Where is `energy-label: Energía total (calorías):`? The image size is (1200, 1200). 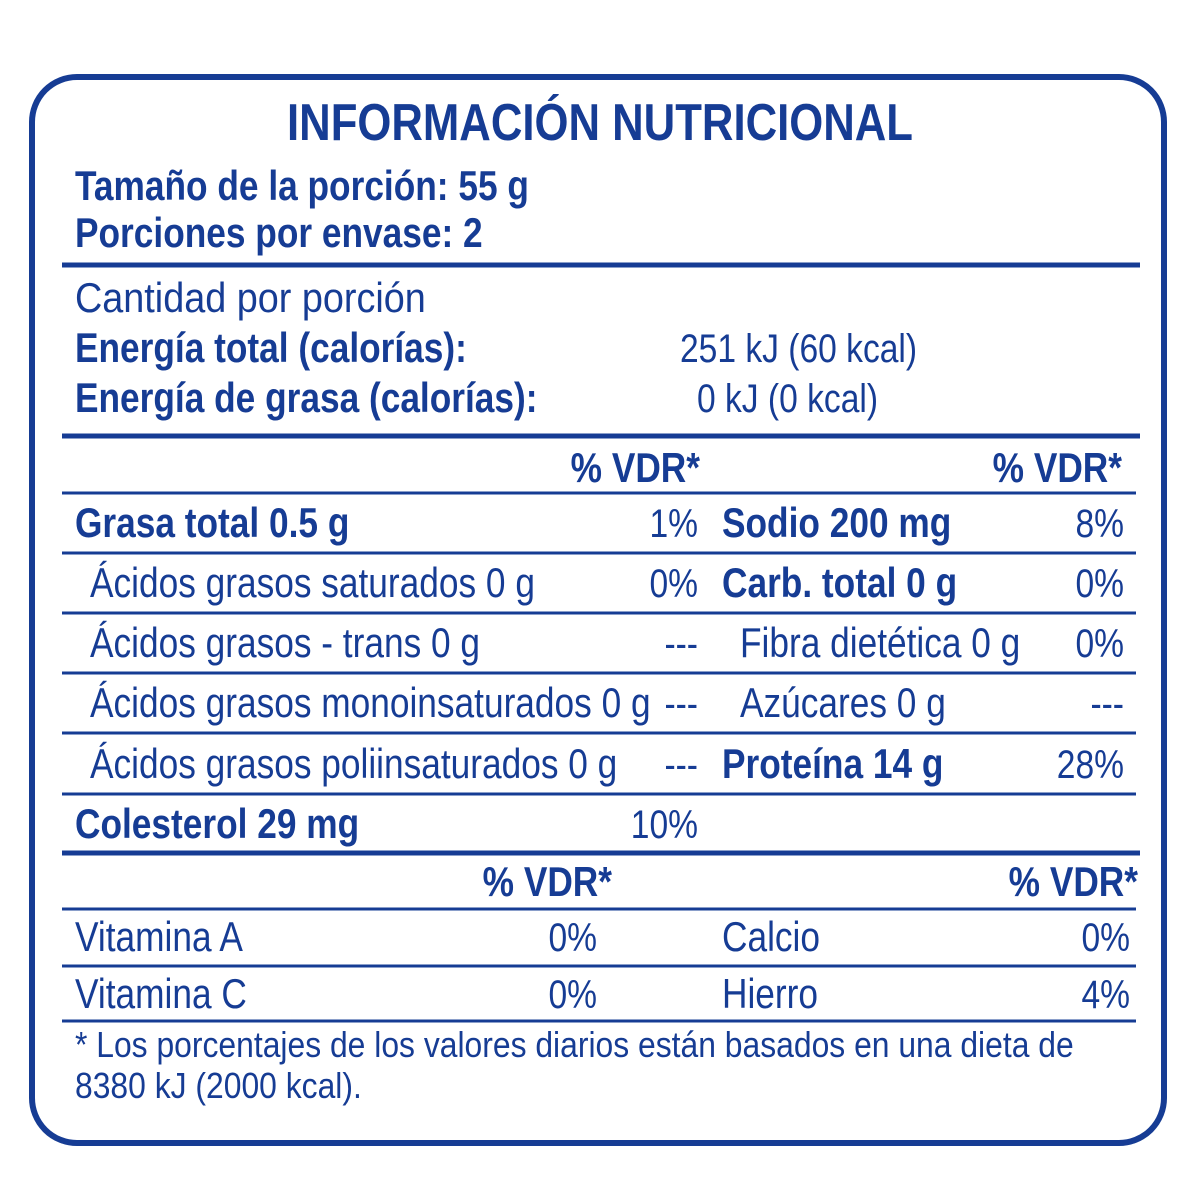
energy-label: Energía total (calorías): is located at coordinates (271, 348).